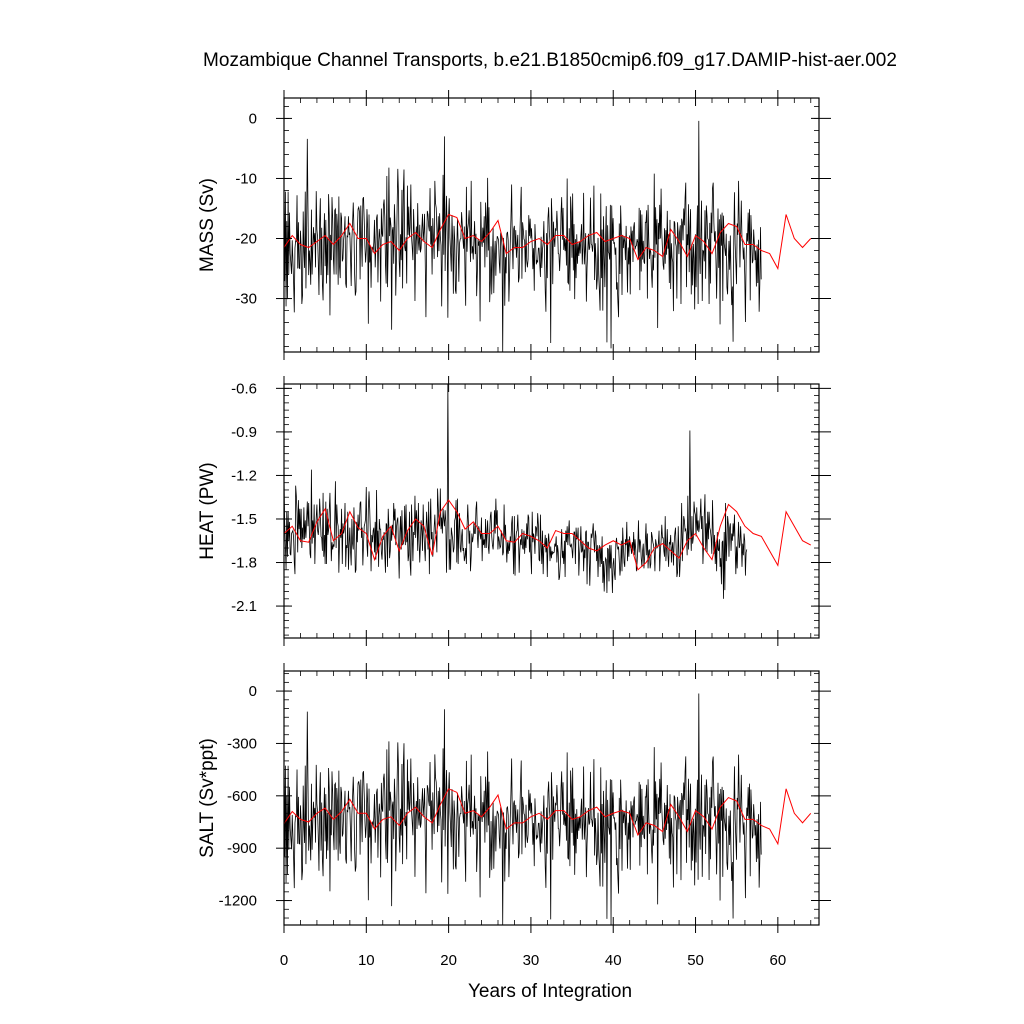 The height and width of the screenshot is (1024, 1024). I want to click on y-tick-label: -600, so click(242, 796).